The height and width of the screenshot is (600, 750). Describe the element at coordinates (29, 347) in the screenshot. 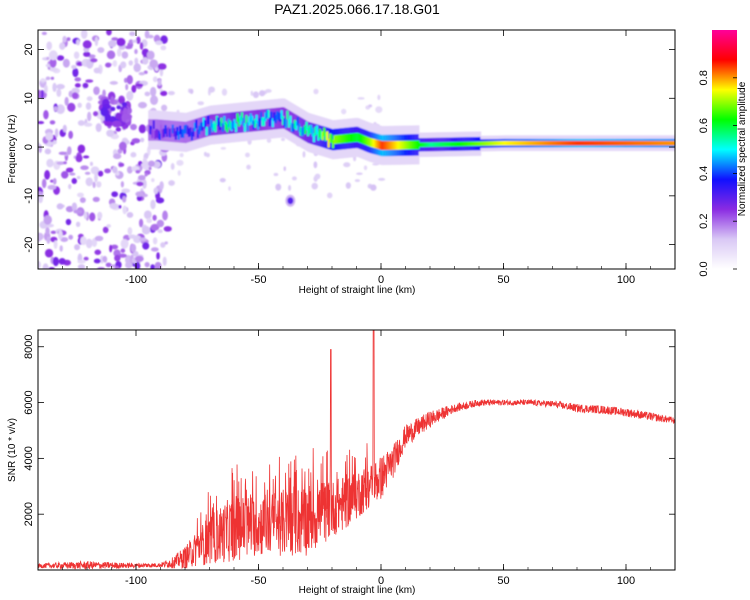

I see `y-tick-label: 8000` at that location.